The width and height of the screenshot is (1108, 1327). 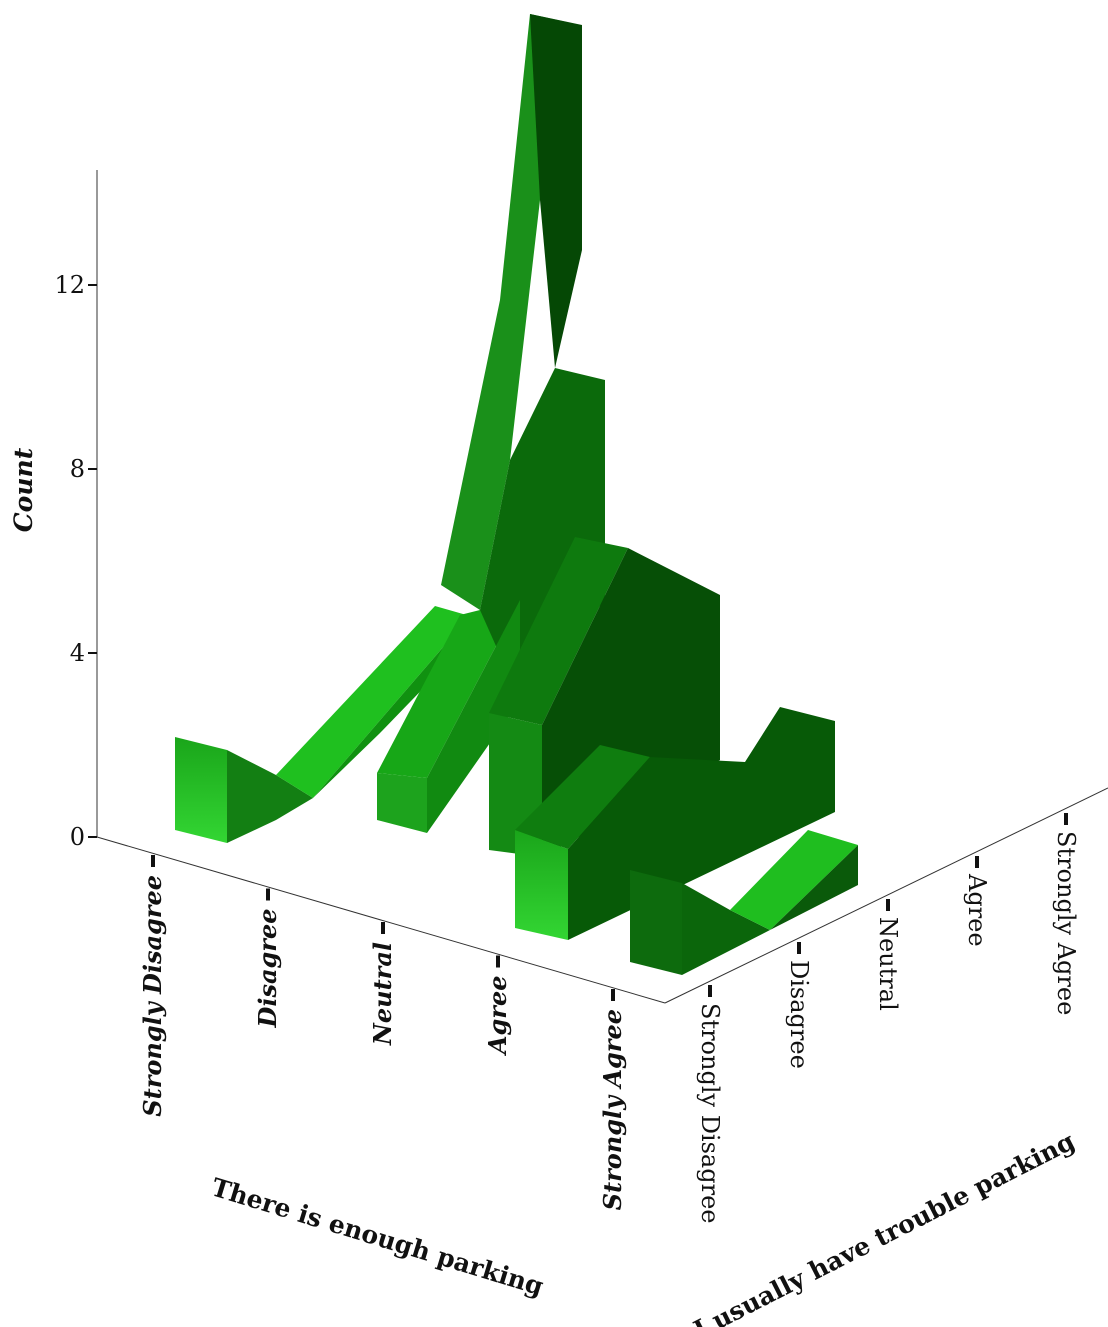 I want to click on z-tick-label: Neutral, so click(x=888, y=964).